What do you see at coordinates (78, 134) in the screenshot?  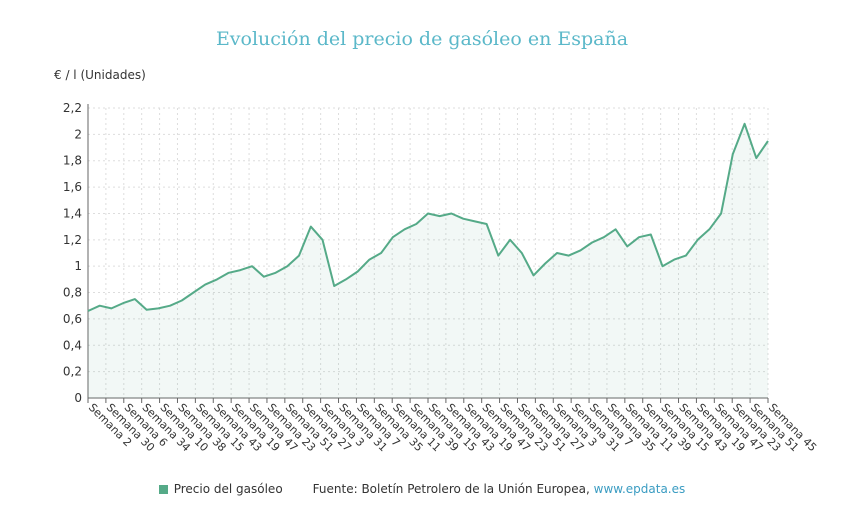 I see `y-tick-label: 2` at bounding box center [78, 134].